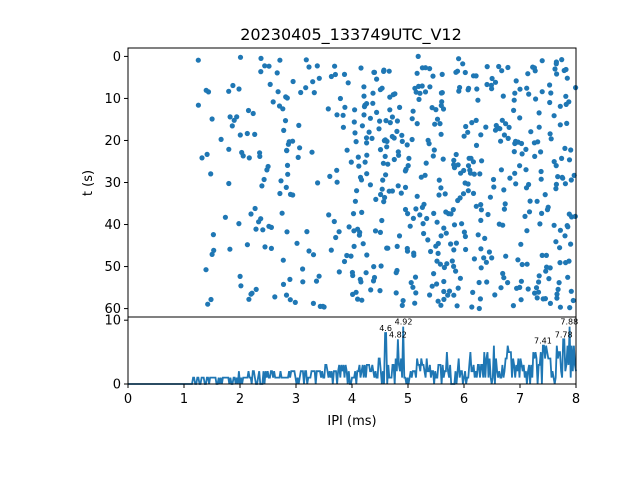  What do you see at coordinates (117, 385) in the screenshot?
I see `y-tick-label: 0` at bounding box center [117, 385].